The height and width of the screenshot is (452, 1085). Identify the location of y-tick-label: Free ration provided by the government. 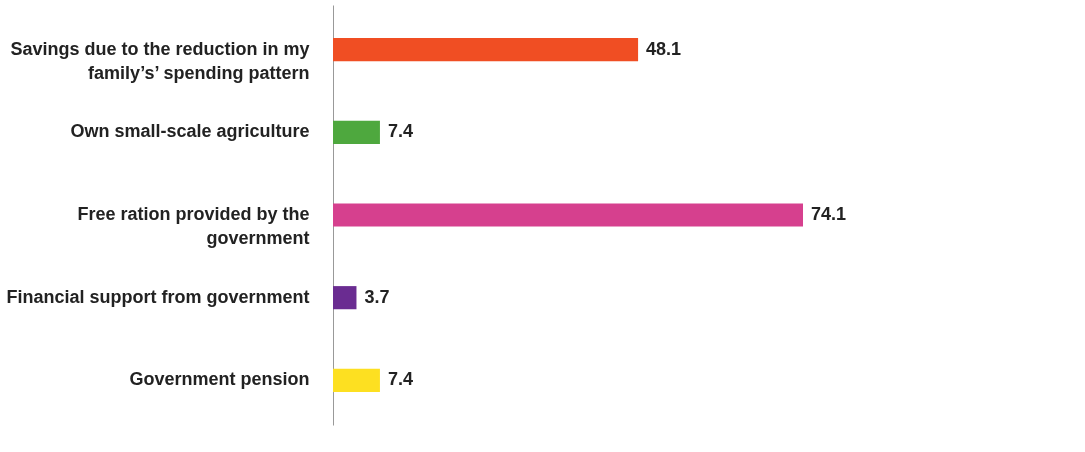
(193, 226).